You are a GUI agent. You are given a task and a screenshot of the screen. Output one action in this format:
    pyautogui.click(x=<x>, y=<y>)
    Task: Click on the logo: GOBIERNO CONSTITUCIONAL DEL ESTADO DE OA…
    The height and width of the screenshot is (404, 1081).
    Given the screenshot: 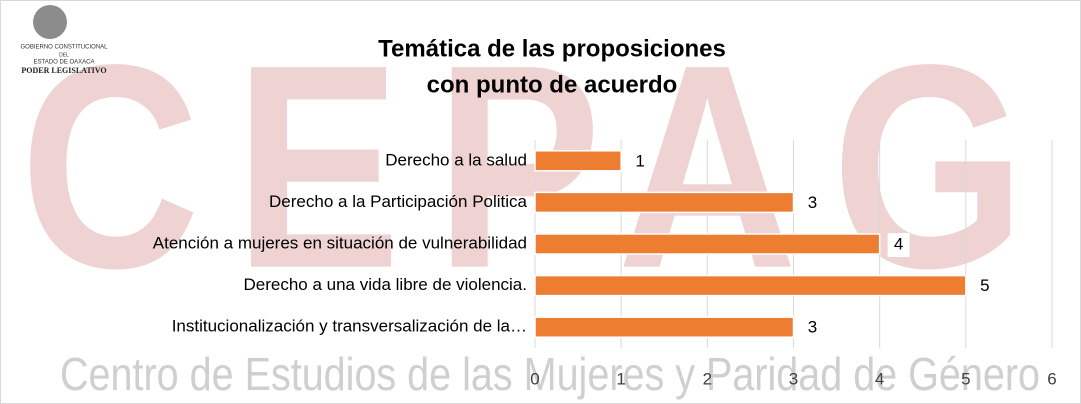 What is the action you would take?
    pyautogui.click(x=64, y=40)
    